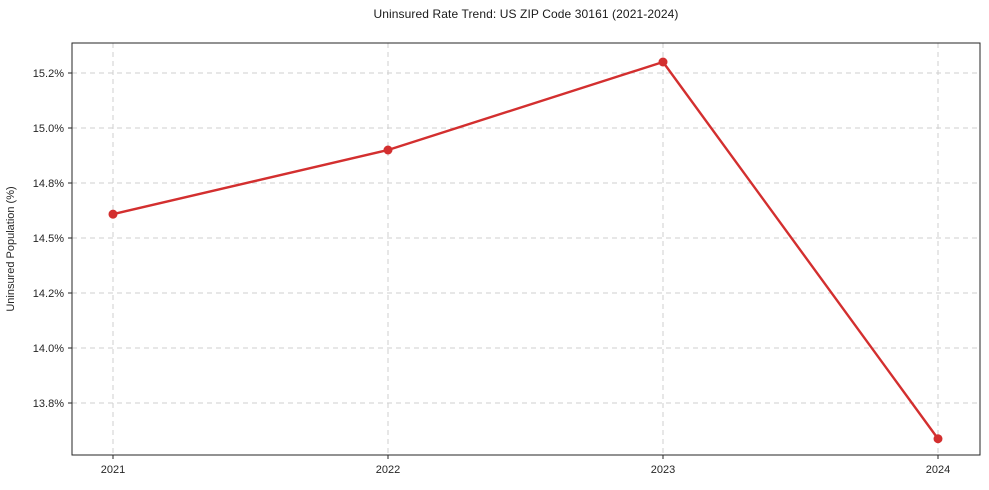 Image resolution: width=989 pixels, height=490 pixels. I want to click on x-tick-label: 2023, so click(663, 470).